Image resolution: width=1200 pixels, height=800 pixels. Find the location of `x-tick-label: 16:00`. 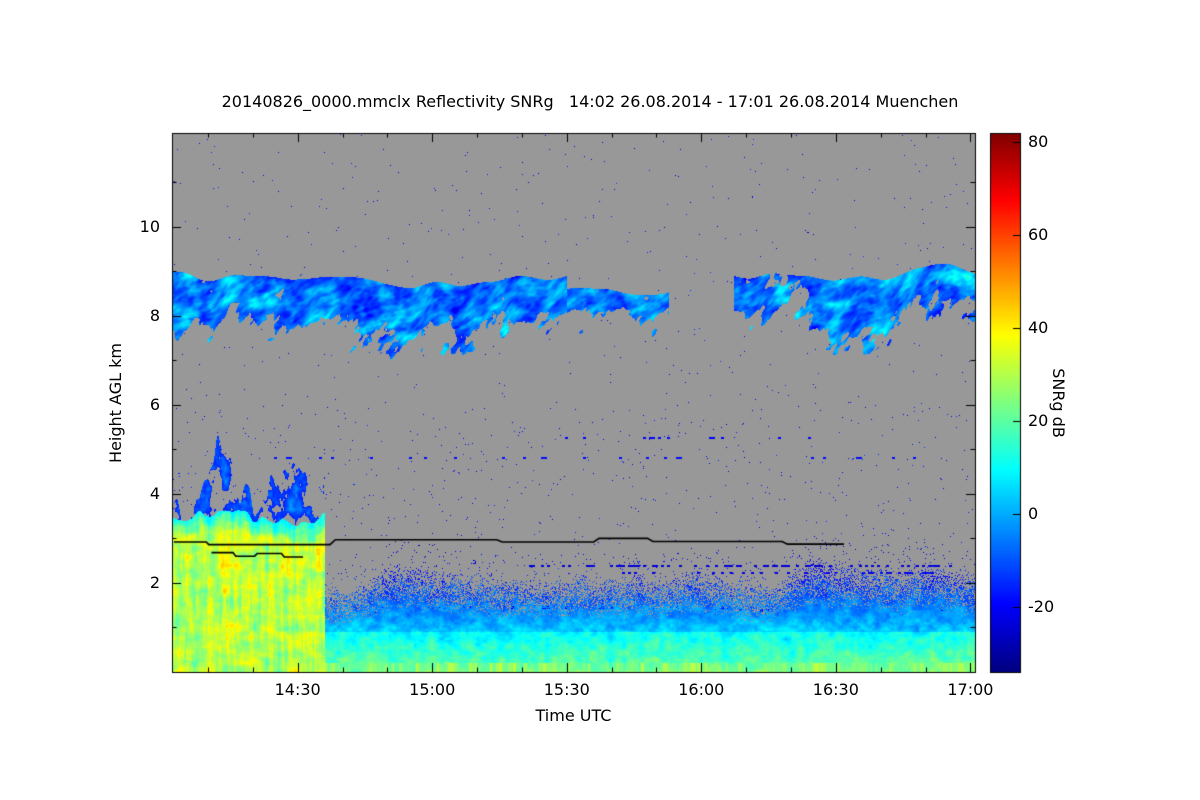

x-tick-label: 16:00 is located at coordinates (701, 689).